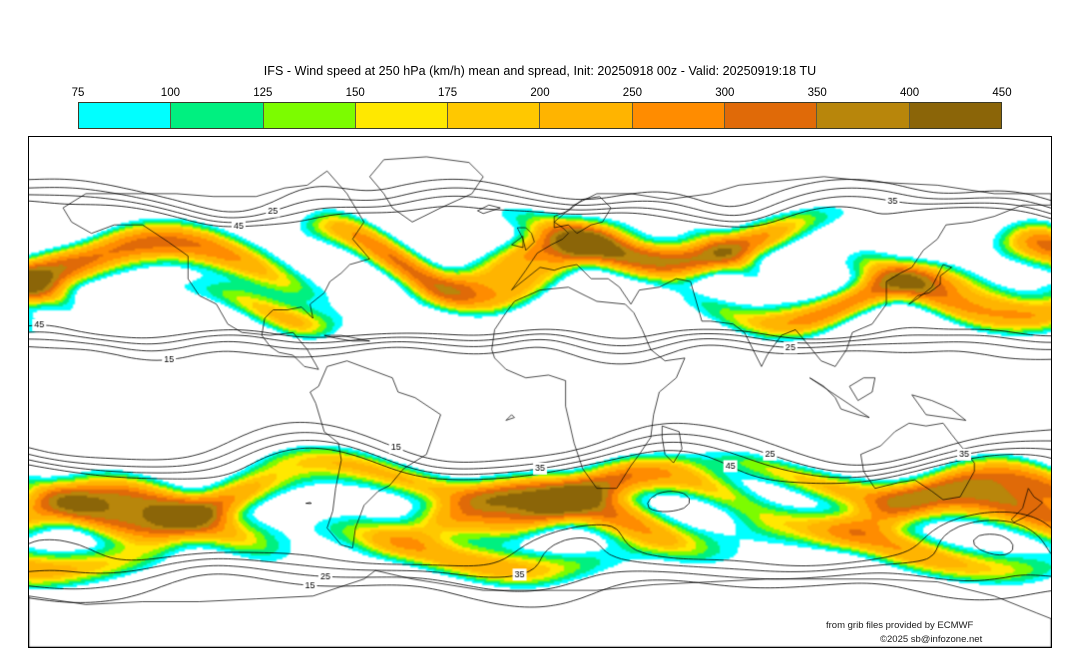  I want to click on colorbar-tick-175: 175, so click(448, 93).